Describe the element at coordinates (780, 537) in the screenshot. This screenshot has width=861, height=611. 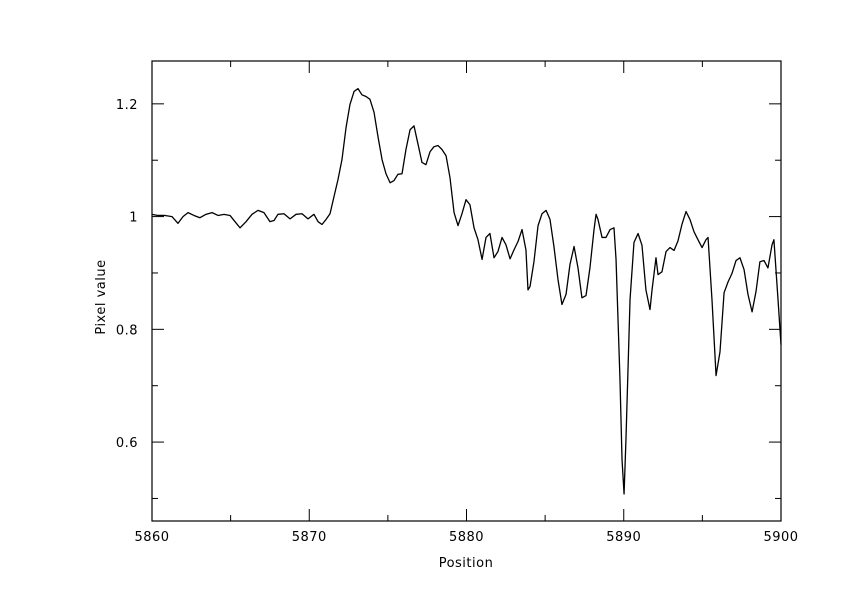
I see `x-tick-label: 5900` at that location.